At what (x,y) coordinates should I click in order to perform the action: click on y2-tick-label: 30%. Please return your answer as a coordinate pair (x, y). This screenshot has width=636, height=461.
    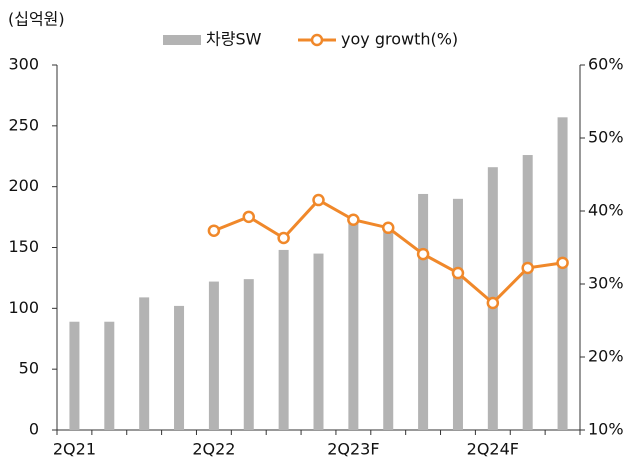
    Looking at the image, I should click on (606, 283).